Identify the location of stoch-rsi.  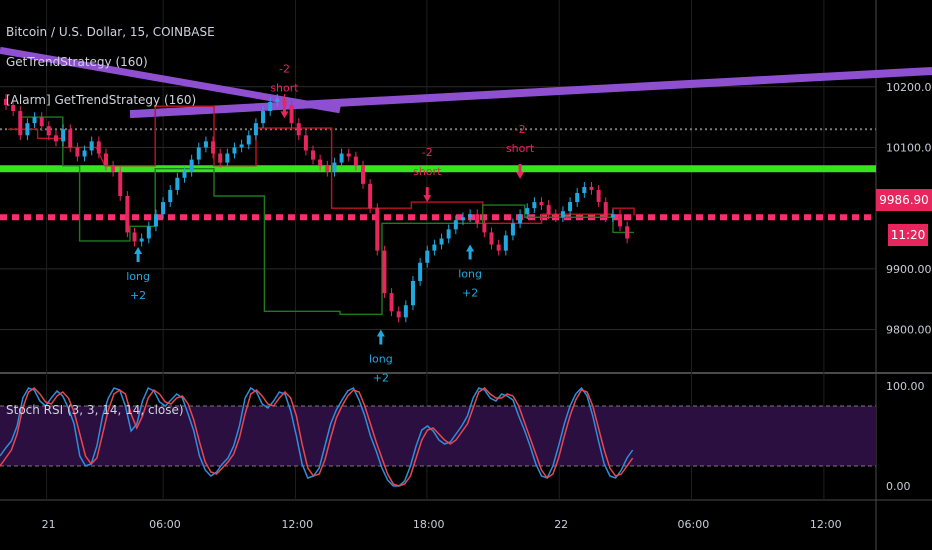
(317, 436).